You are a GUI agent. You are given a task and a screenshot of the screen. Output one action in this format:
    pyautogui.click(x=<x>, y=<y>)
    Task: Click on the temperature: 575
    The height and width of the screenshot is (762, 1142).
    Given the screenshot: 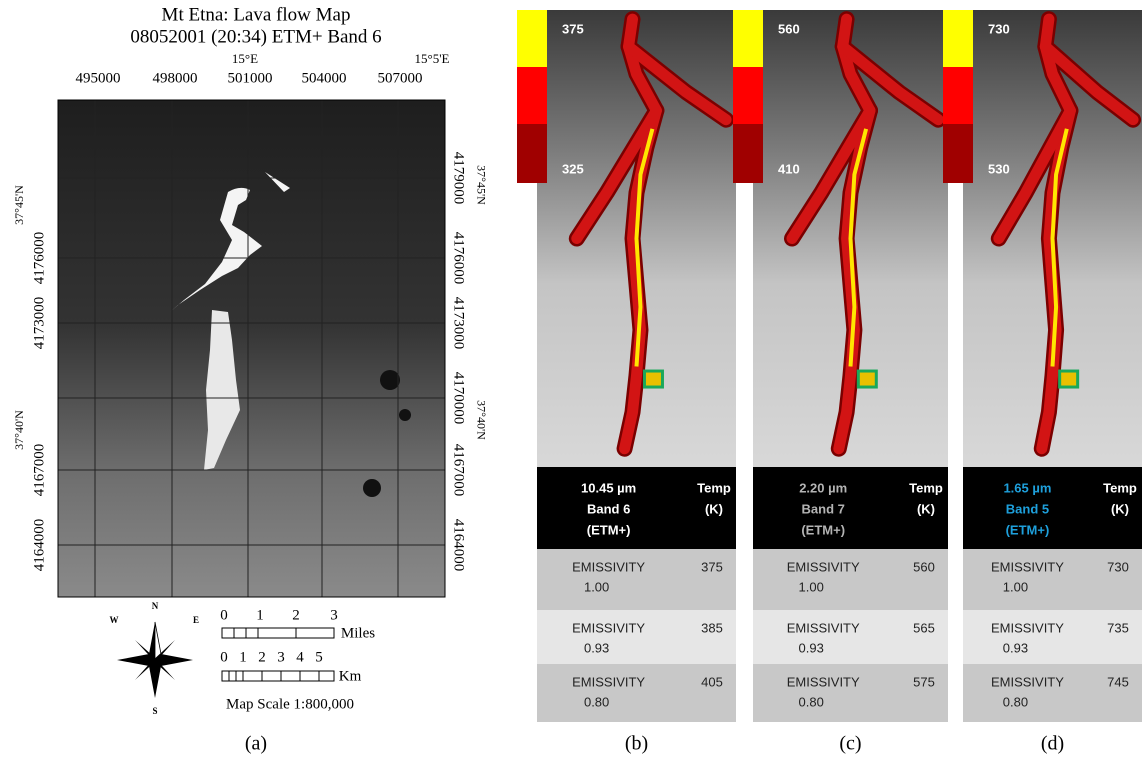 What is the action you would take?
    pyautogui.click(x=924, y=681)
    